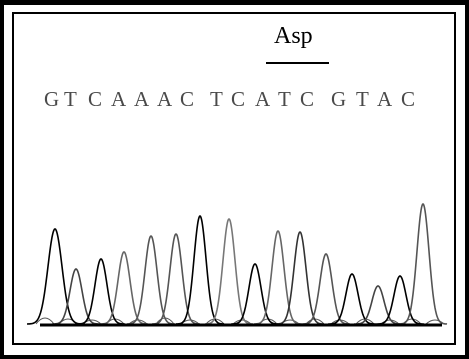  I want to click on base-sequence: G T C A A A C T C A T C G T A C, so click(244, 99).